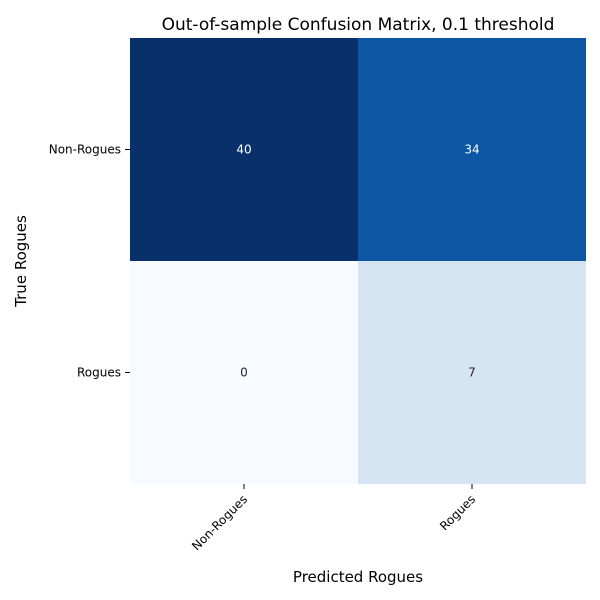  Describe the element at coordinates (358, 577) in the screenshot. I see `x-axis-label: Predicted Rogues` at that location.